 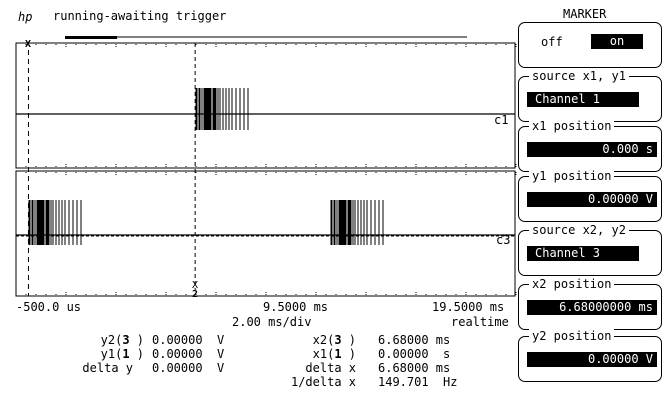 What do you see at coordinates (592, 149) in the screenshot?
I see `control-value: 0.000 s` at bounding box center [592, 149].